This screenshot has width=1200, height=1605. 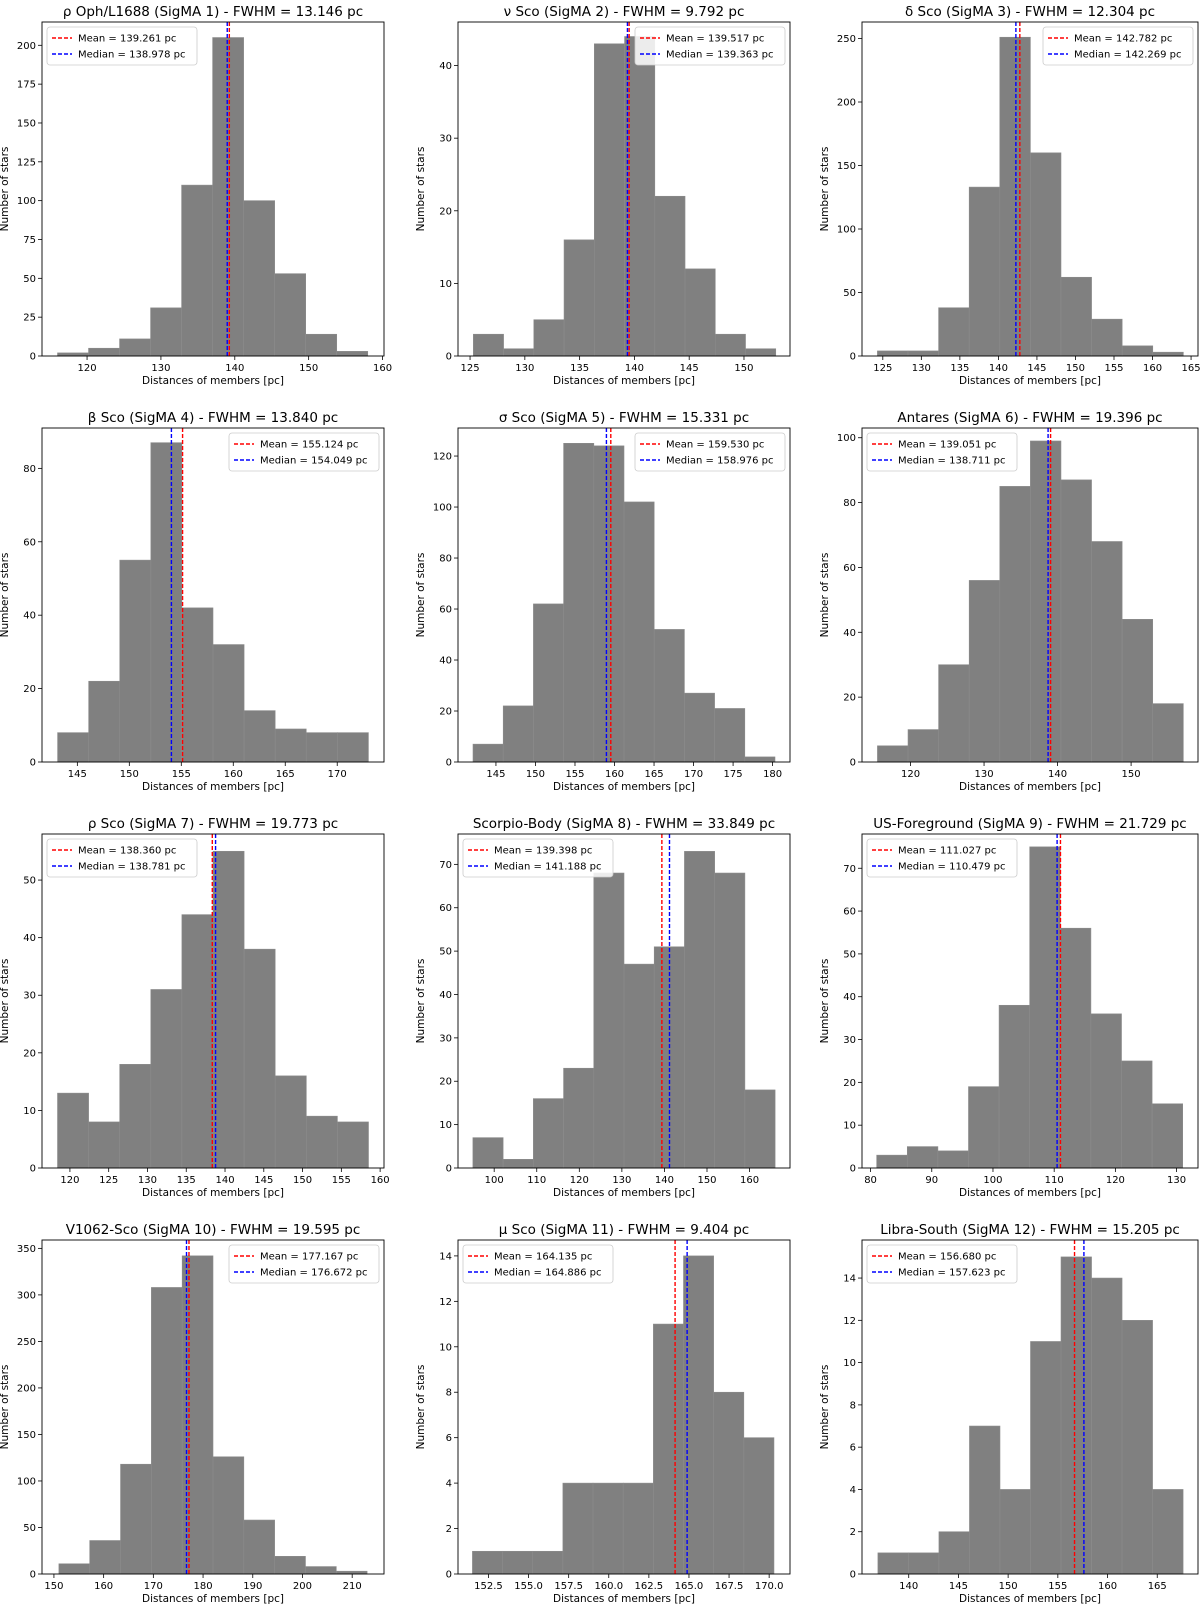 What do you see at coordinates (538, 1264) in the screenshot?
I see `legend: Mean = 164.135 pc Median = 164.886 pc` at bounding box center [538, 1264].